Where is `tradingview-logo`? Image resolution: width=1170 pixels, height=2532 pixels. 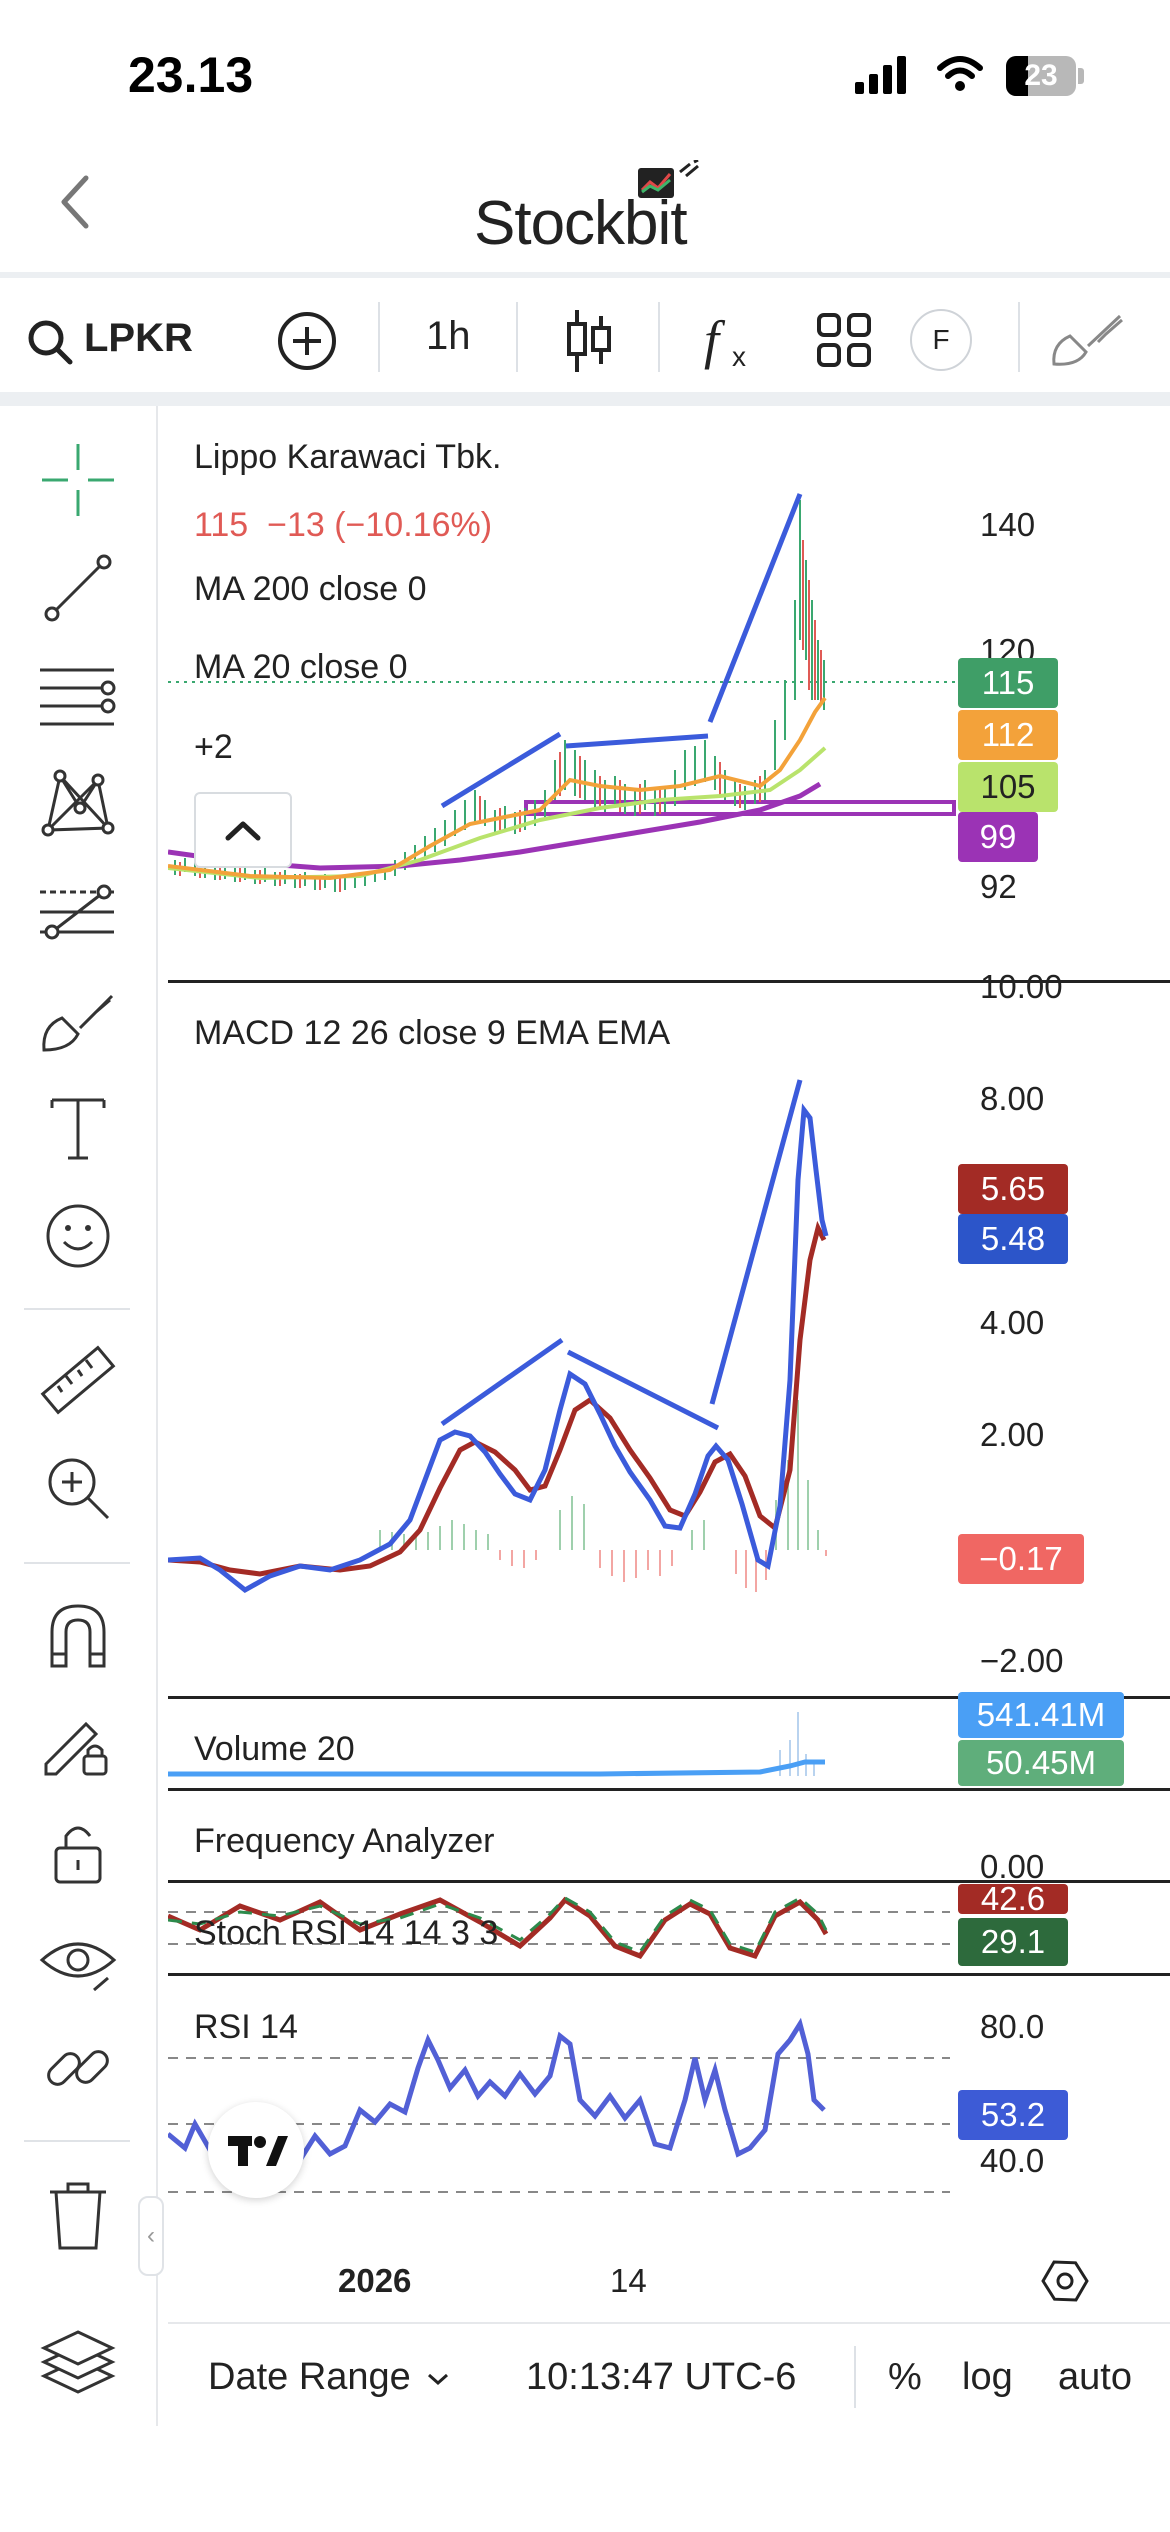 tradingview-logo is located at coordinates (256, 2150).